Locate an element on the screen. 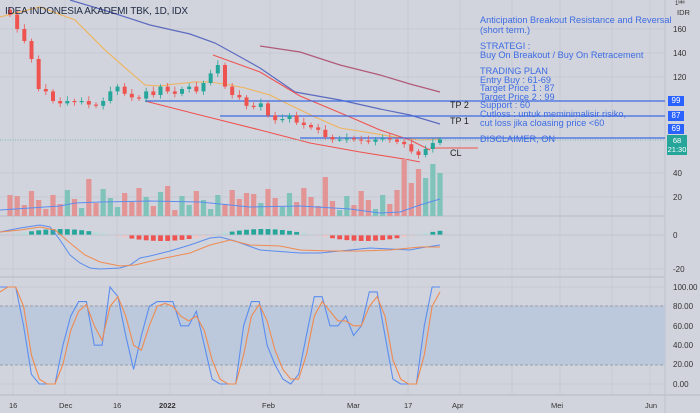 Image resolution: width=700 pixels, height=413 pixels. stoch-tick-60: 60.00 is located at coordinates (683, 326).